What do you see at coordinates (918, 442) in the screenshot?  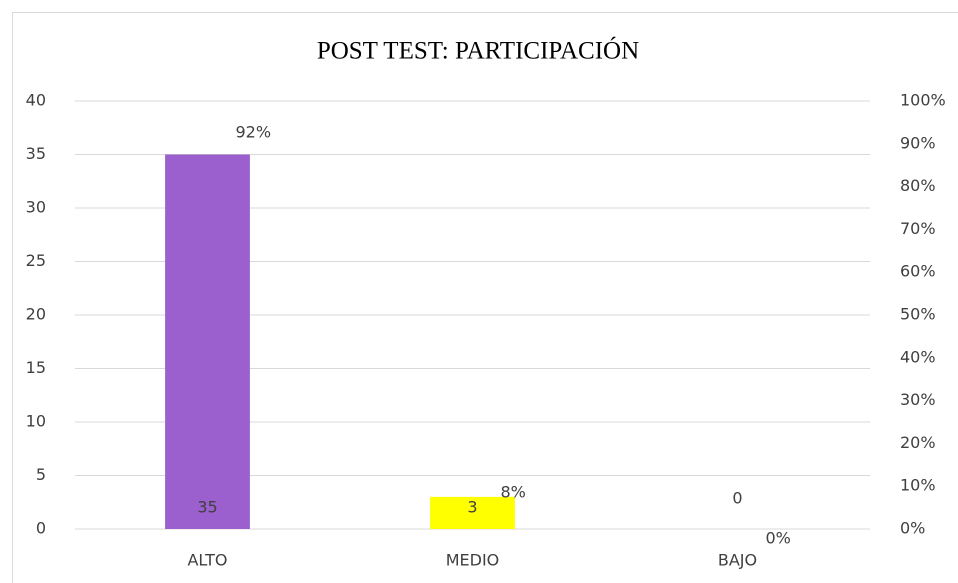 I see `y2-tick-label: 20%` at bounding box center [918, 442].